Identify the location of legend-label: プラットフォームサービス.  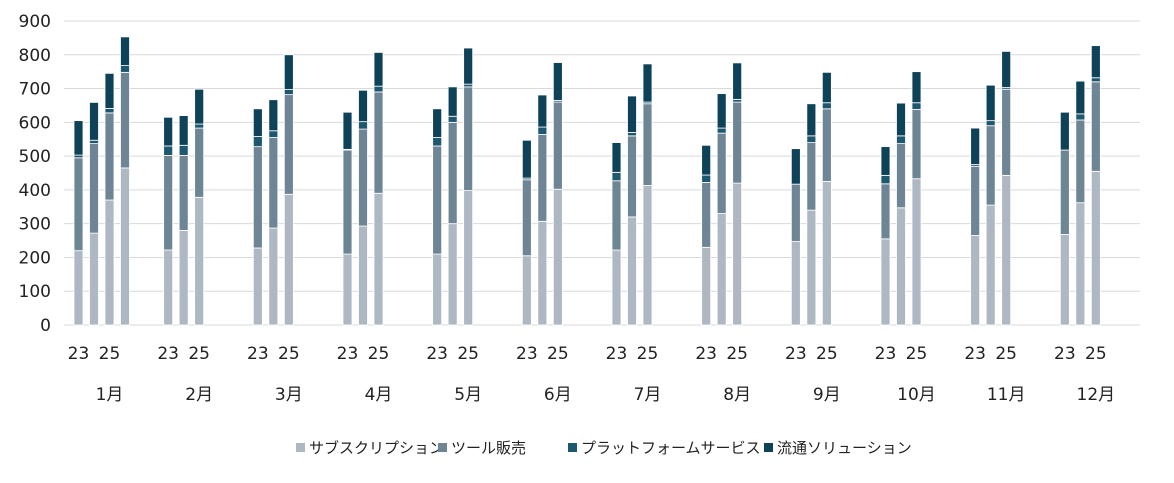
(671, 448).